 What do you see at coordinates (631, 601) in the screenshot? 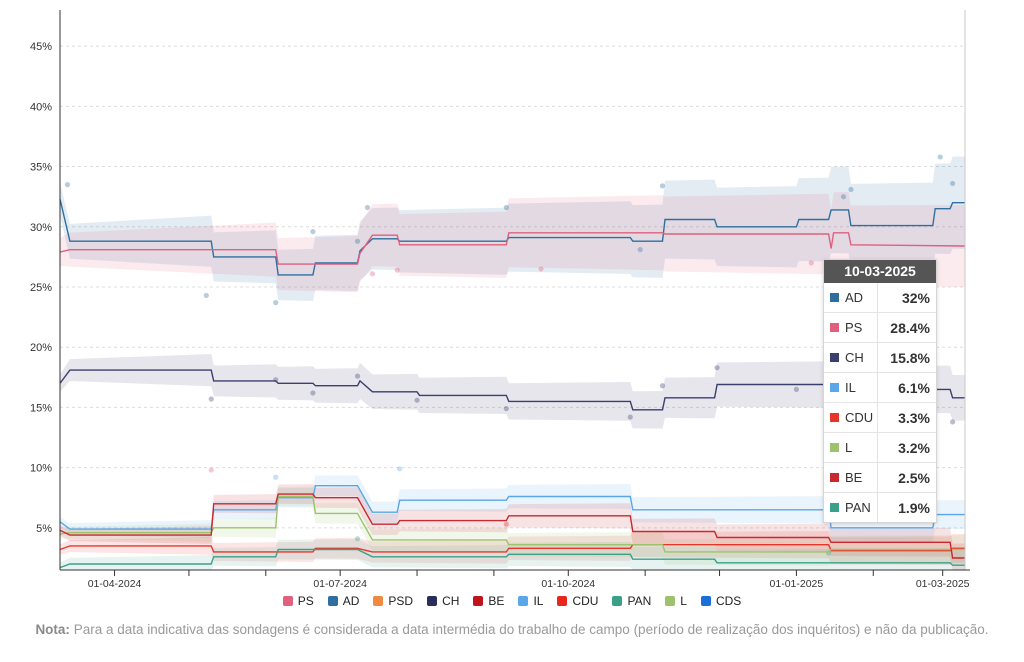
I see `legend-item-pan: PAN` at bounding box center [631, 601].